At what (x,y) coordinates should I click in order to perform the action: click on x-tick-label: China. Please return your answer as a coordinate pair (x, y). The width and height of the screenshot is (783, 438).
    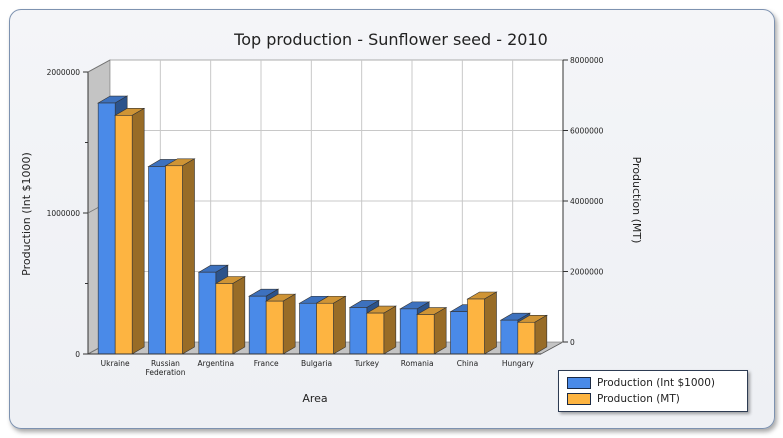
    Looking at the image, I should click on (467, 363).